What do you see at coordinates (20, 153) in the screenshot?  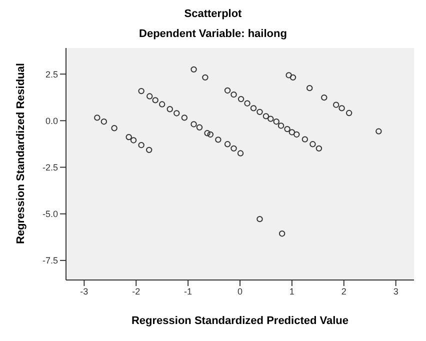 I see `y-axis-title: Regression Standardized Residual` at bounding box center [20, 153].